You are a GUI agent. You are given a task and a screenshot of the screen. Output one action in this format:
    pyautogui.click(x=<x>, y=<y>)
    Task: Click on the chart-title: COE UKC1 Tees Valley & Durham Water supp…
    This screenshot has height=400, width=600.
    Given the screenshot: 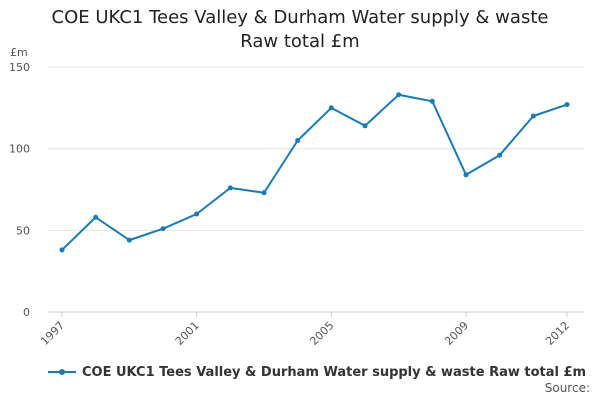 What is the action you would take?
    pyautogui.click(x=300, y=30)
    